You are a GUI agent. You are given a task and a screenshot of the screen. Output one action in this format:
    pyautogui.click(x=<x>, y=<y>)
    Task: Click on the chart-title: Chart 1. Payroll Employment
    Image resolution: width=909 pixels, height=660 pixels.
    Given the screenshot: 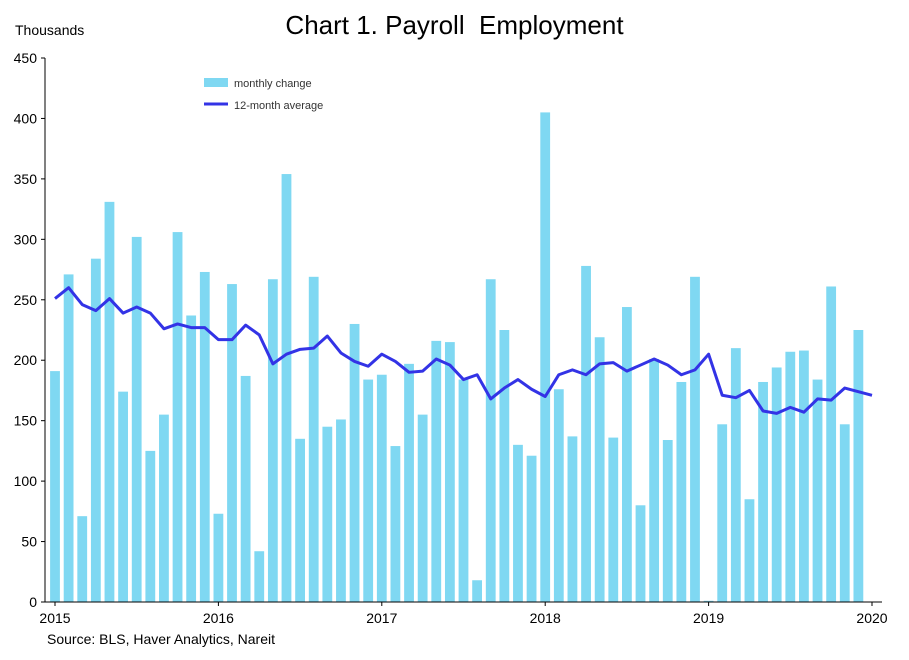 What is the action you would take?
    pyautogui.click(x=454, y=25)
    